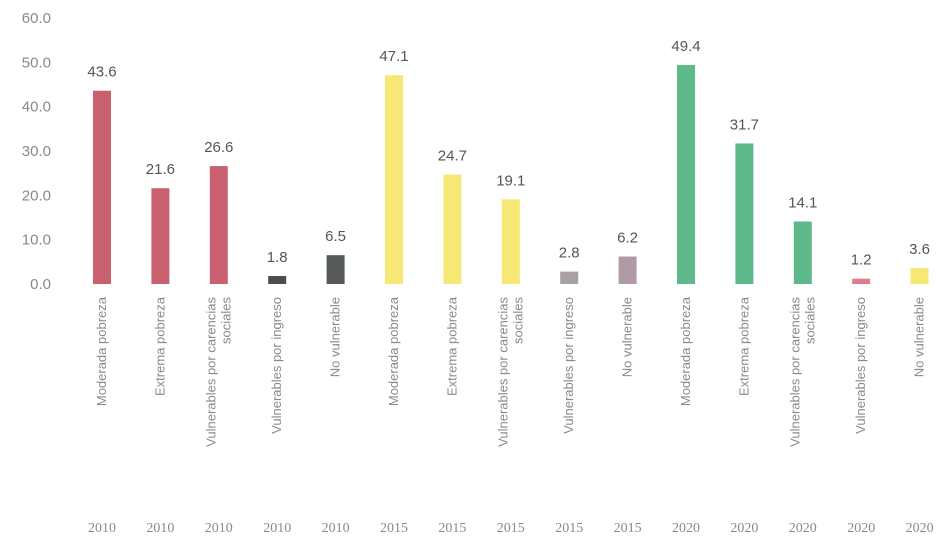 The width and height of the screenshot is (936, 545). Describe the element at coordinates (36, 195) in the screenshot. I see `y-tick-label: 20.0` at that location.